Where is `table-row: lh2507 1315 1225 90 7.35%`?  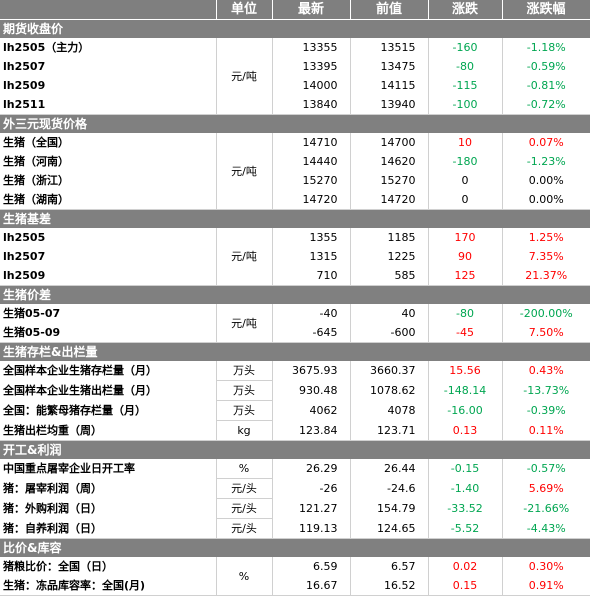
table-row: lh2507 1315 1225 90 7.35% is located at coordinates (295, 256).